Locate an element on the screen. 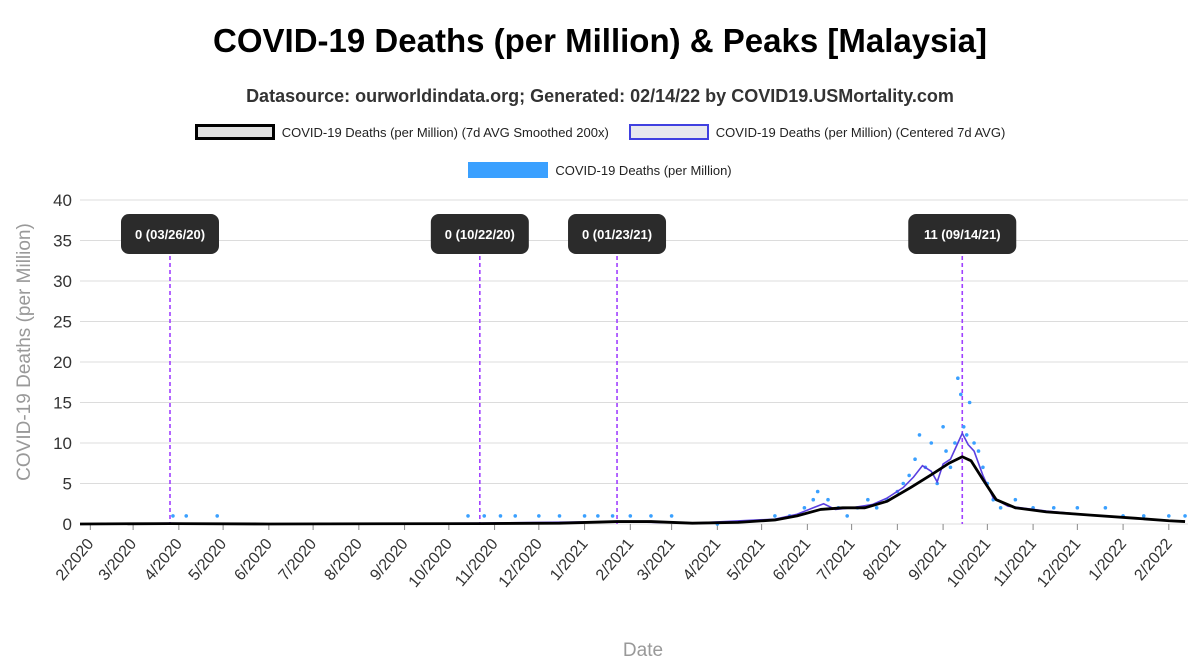  x-tick-label: 1/2022 is located at coordinates (1108, 560).